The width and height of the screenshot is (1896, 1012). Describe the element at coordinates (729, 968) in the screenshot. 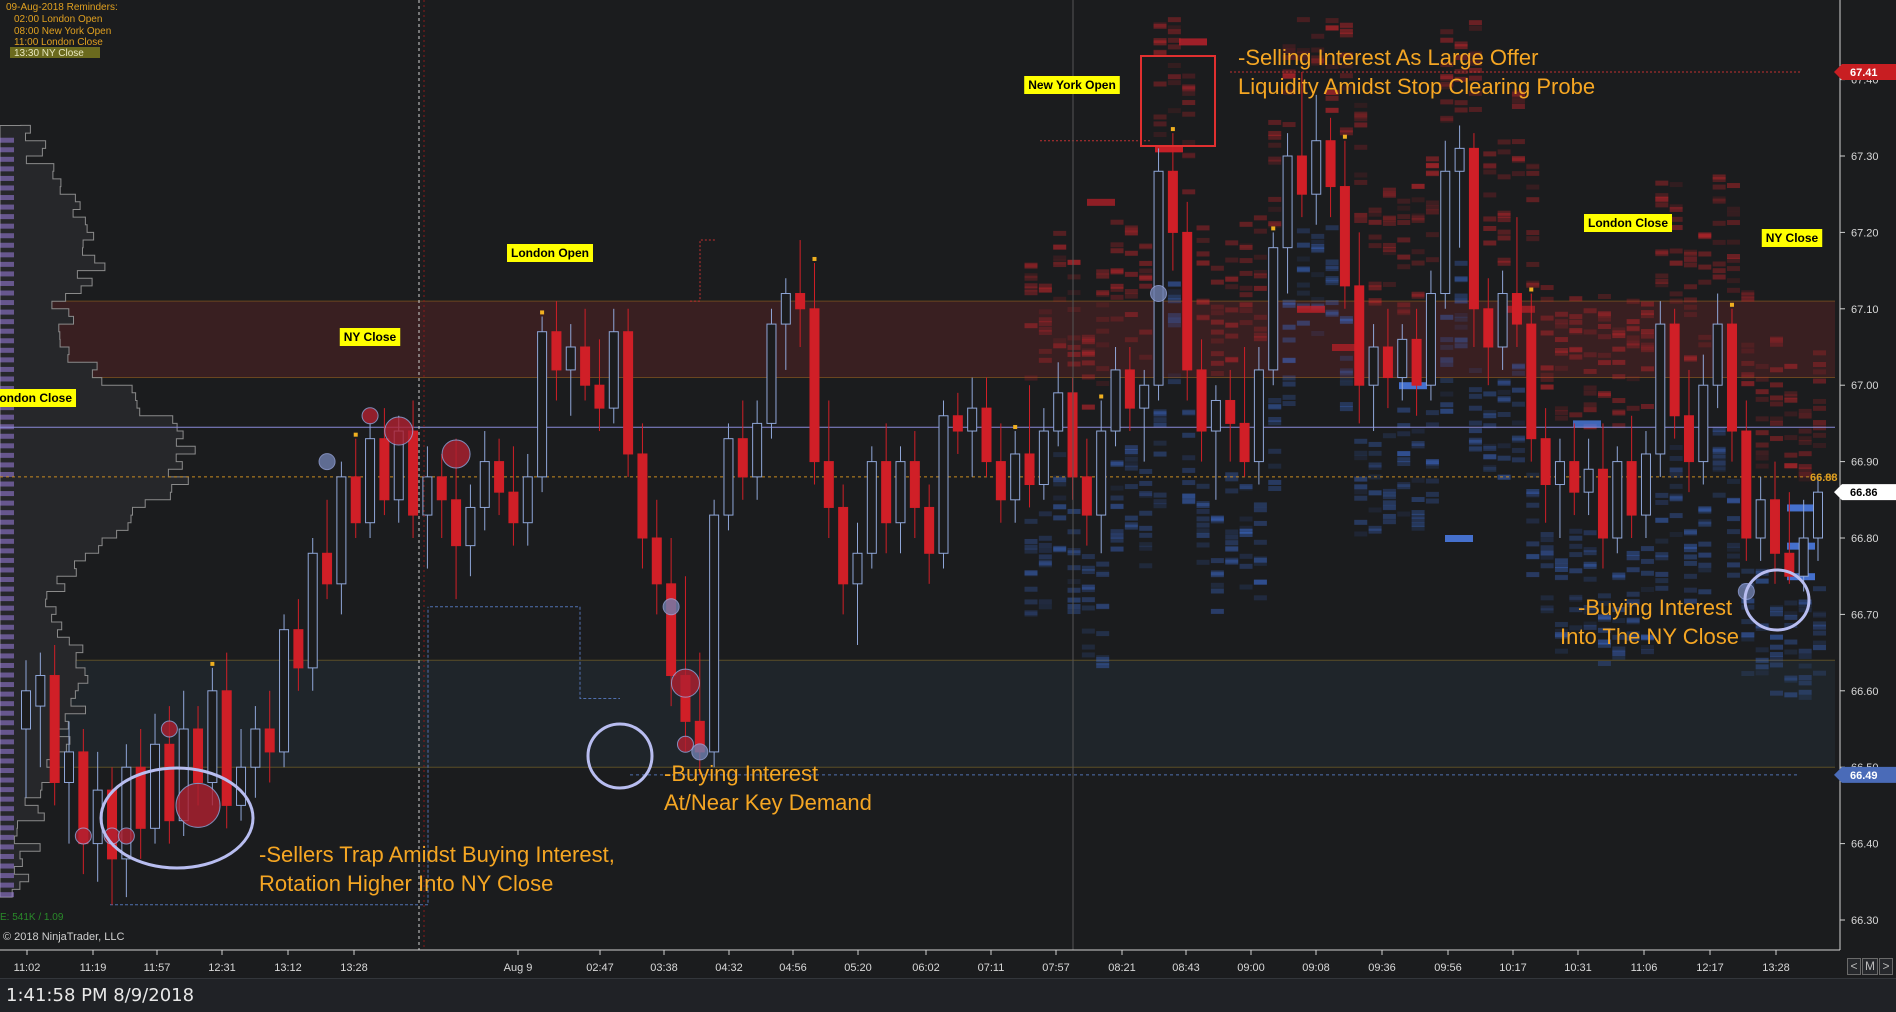

I see `time-tick-label: 04:32` at that location.